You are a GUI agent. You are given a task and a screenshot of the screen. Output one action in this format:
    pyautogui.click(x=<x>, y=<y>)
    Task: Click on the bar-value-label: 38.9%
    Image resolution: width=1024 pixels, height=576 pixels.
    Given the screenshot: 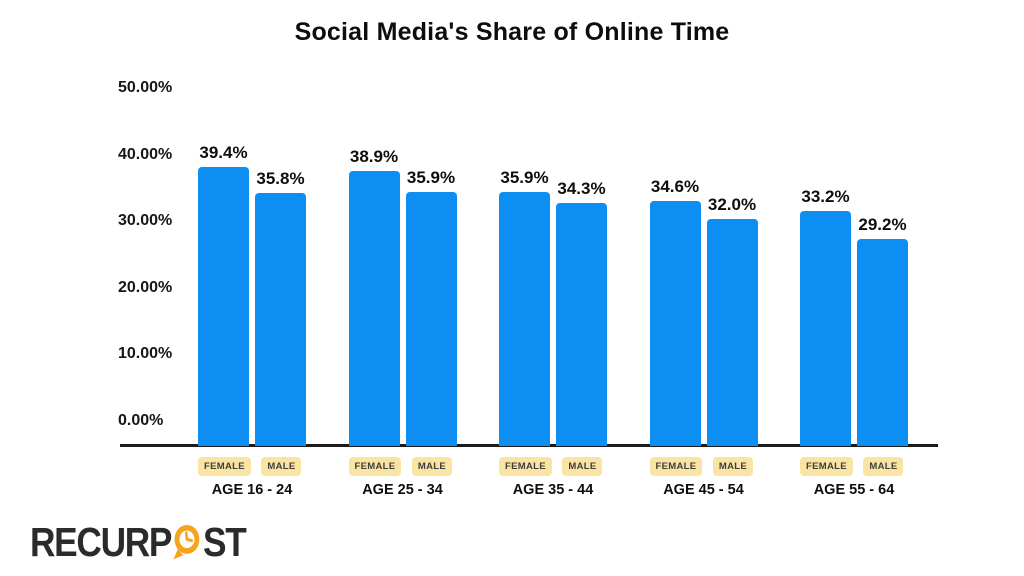 What is the action you would take?
    pyautogui.click(x=374, y=156)
    